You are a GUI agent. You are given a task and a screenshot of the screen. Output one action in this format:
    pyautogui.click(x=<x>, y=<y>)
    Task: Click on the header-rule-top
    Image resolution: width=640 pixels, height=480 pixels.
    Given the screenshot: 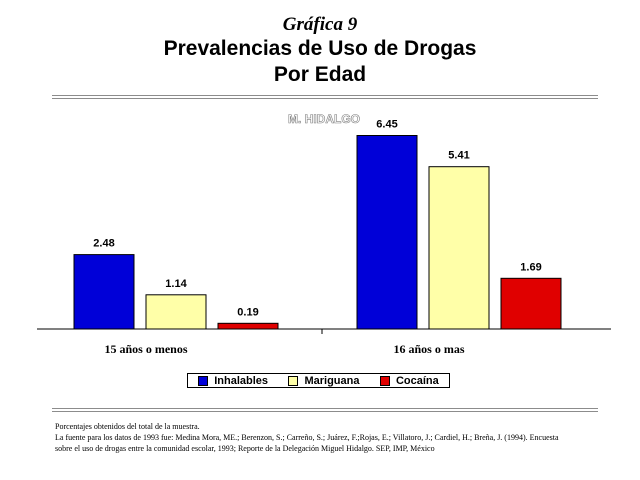 What is the action you would take?
    pyautogui.click(x=325, y=95)
    